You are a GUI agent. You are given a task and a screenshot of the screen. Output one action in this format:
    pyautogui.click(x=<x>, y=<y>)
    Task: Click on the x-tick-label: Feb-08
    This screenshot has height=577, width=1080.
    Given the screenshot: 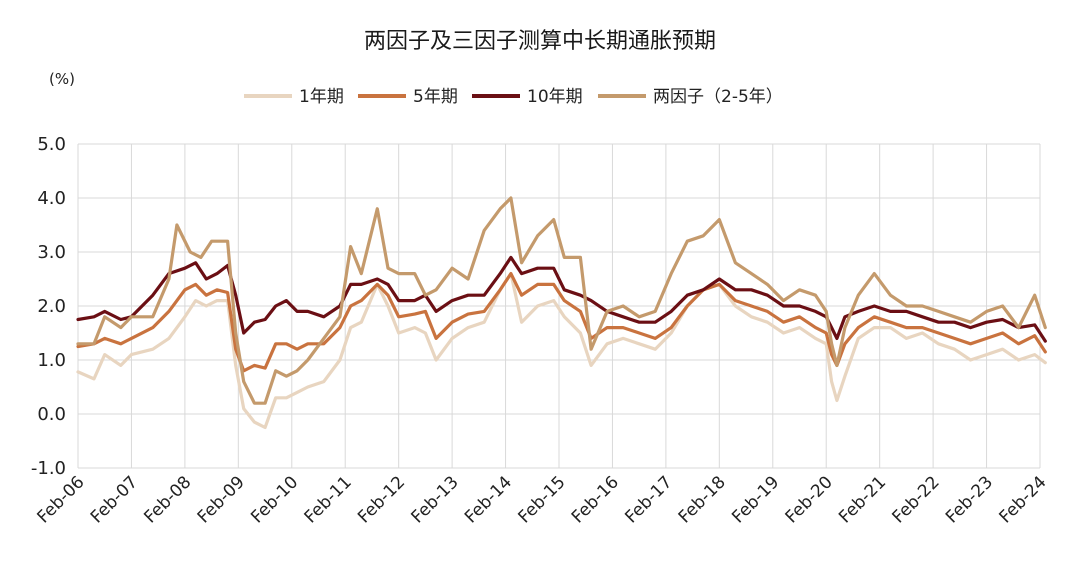 What is the action you would take?
    pyautogui.click(x=167, y=499)
    